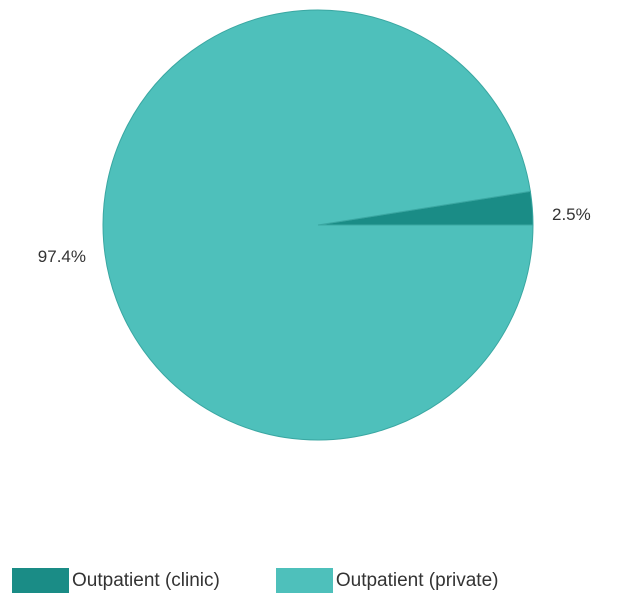 The height and width of the screenshot is (599, 618). What do you see at coordinates (146, 580) in the screenshot?
I see `legend-label-clinic: Outpatient (clinic)` at bounding box center [146, 580].